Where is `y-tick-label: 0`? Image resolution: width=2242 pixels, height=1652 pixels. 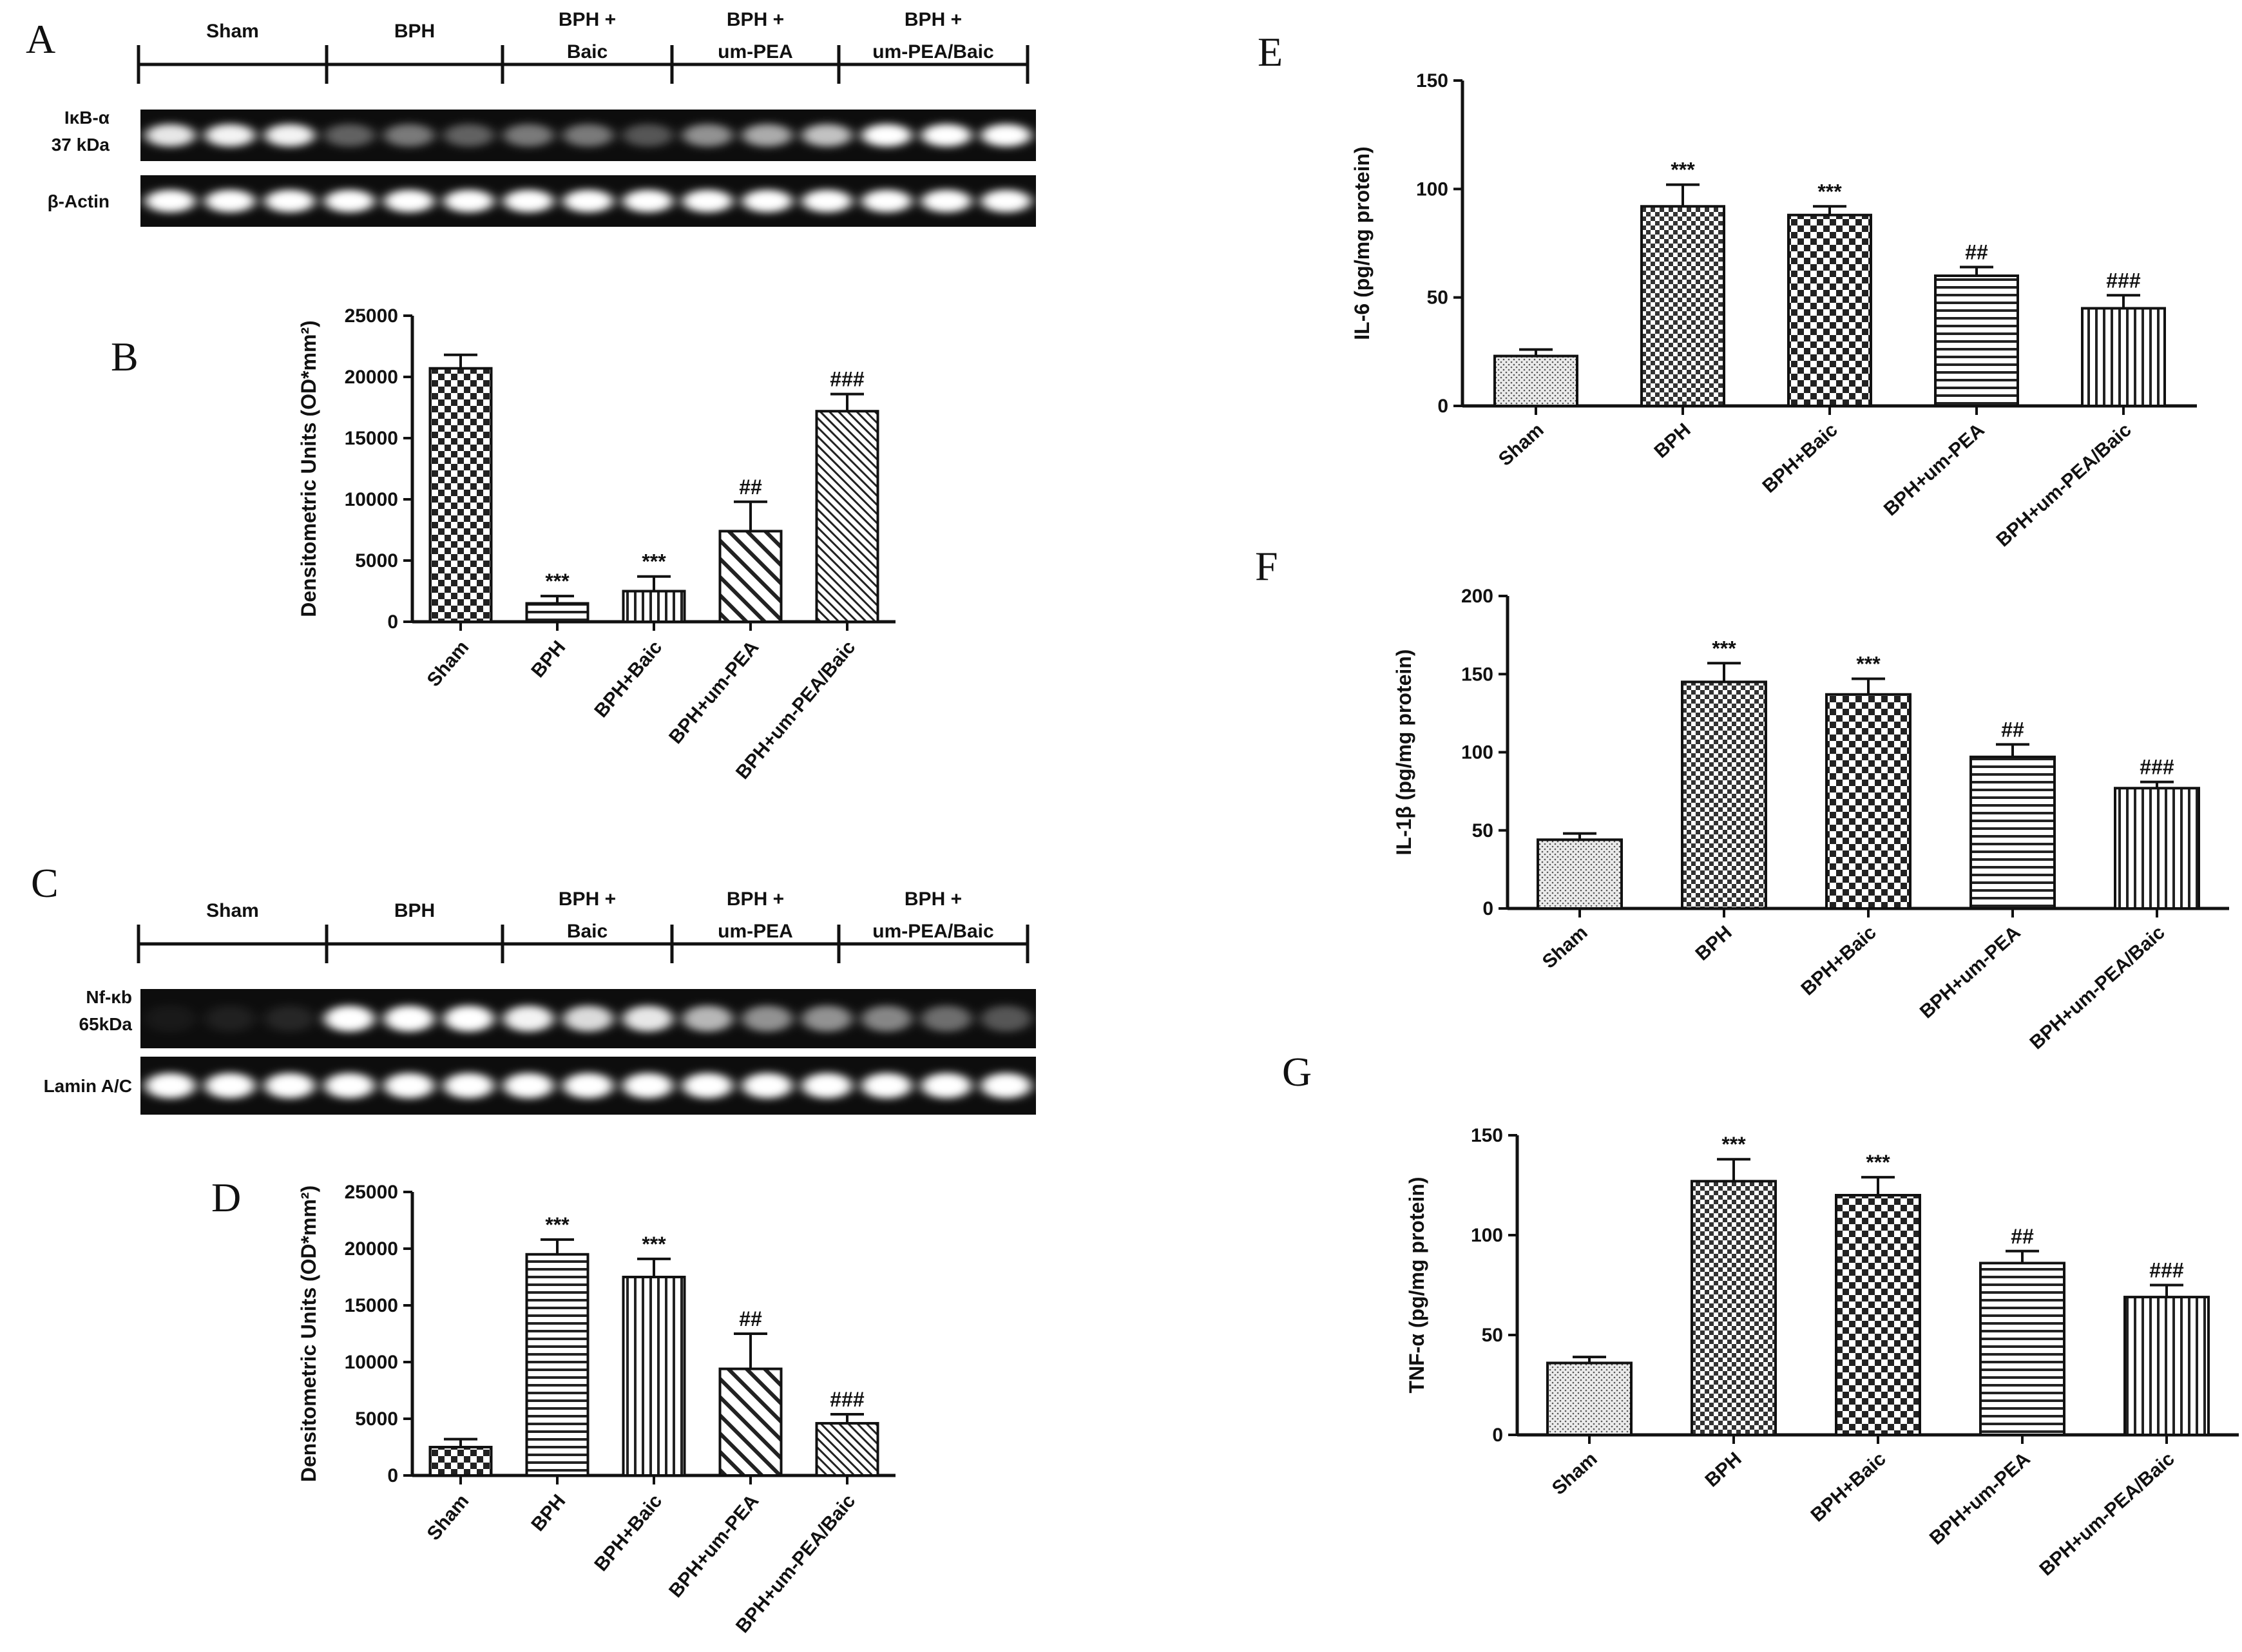 y-tick-label: 0 is located at coordinates (392, 1476).